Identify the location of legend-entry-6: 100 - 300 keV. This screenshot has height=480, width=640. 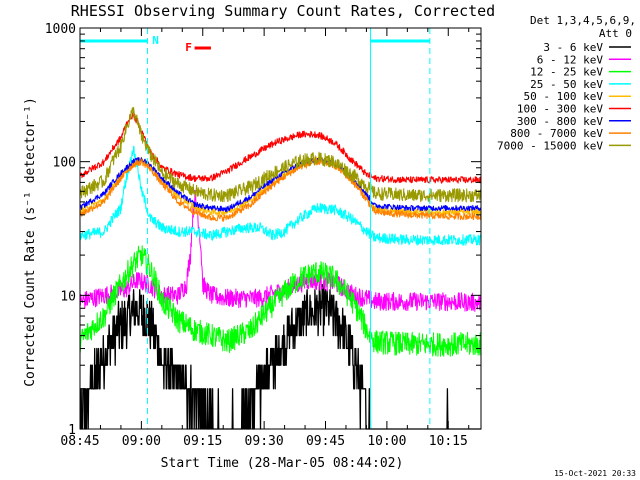
(560, 109).